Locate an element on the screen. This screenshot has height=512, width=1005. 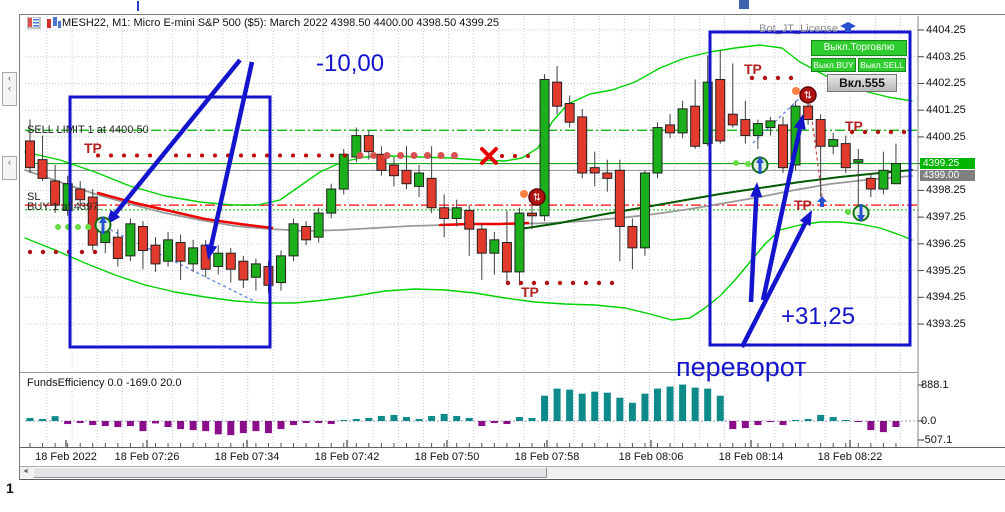
price-axis-label: 4394.25 is located at coordinates (946, 297).